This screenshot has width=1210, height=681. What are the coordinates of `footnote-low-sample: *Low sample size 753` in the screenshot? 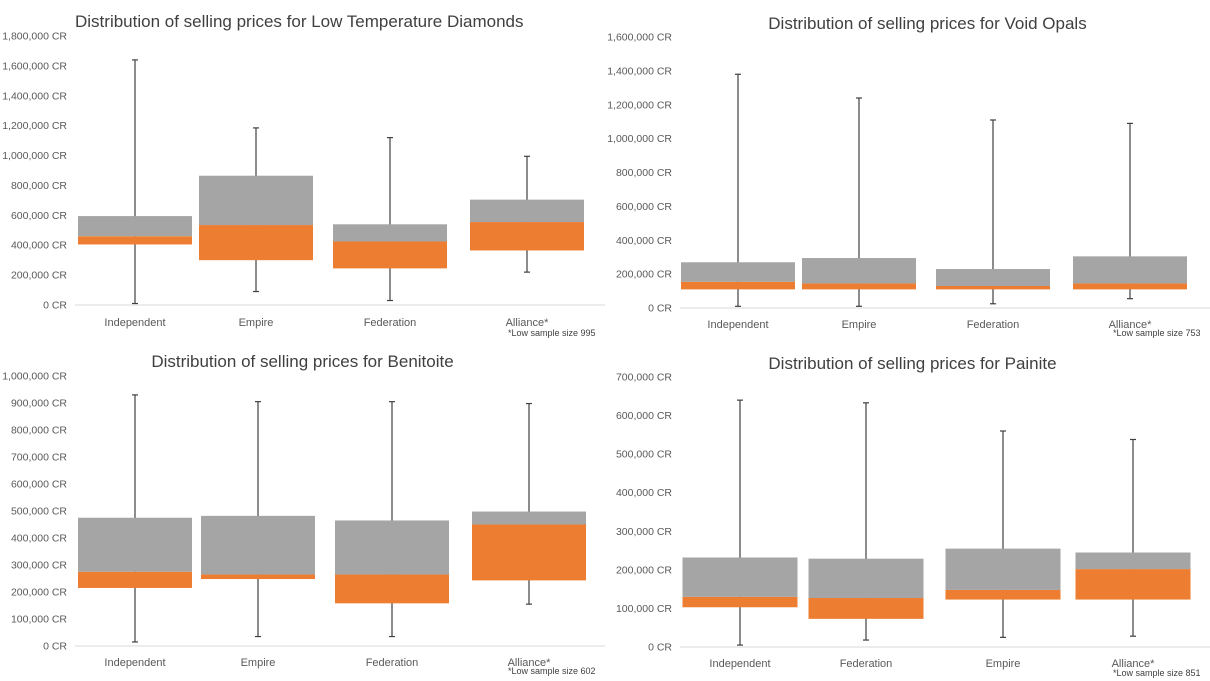 It's located at (1157, 333).